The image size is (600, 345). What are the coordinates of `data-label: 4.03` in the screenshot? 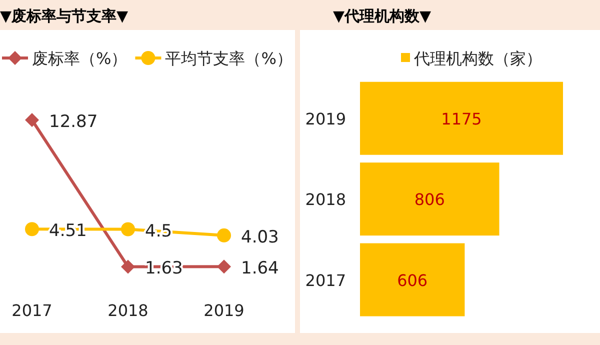 It's located at (260, 237).